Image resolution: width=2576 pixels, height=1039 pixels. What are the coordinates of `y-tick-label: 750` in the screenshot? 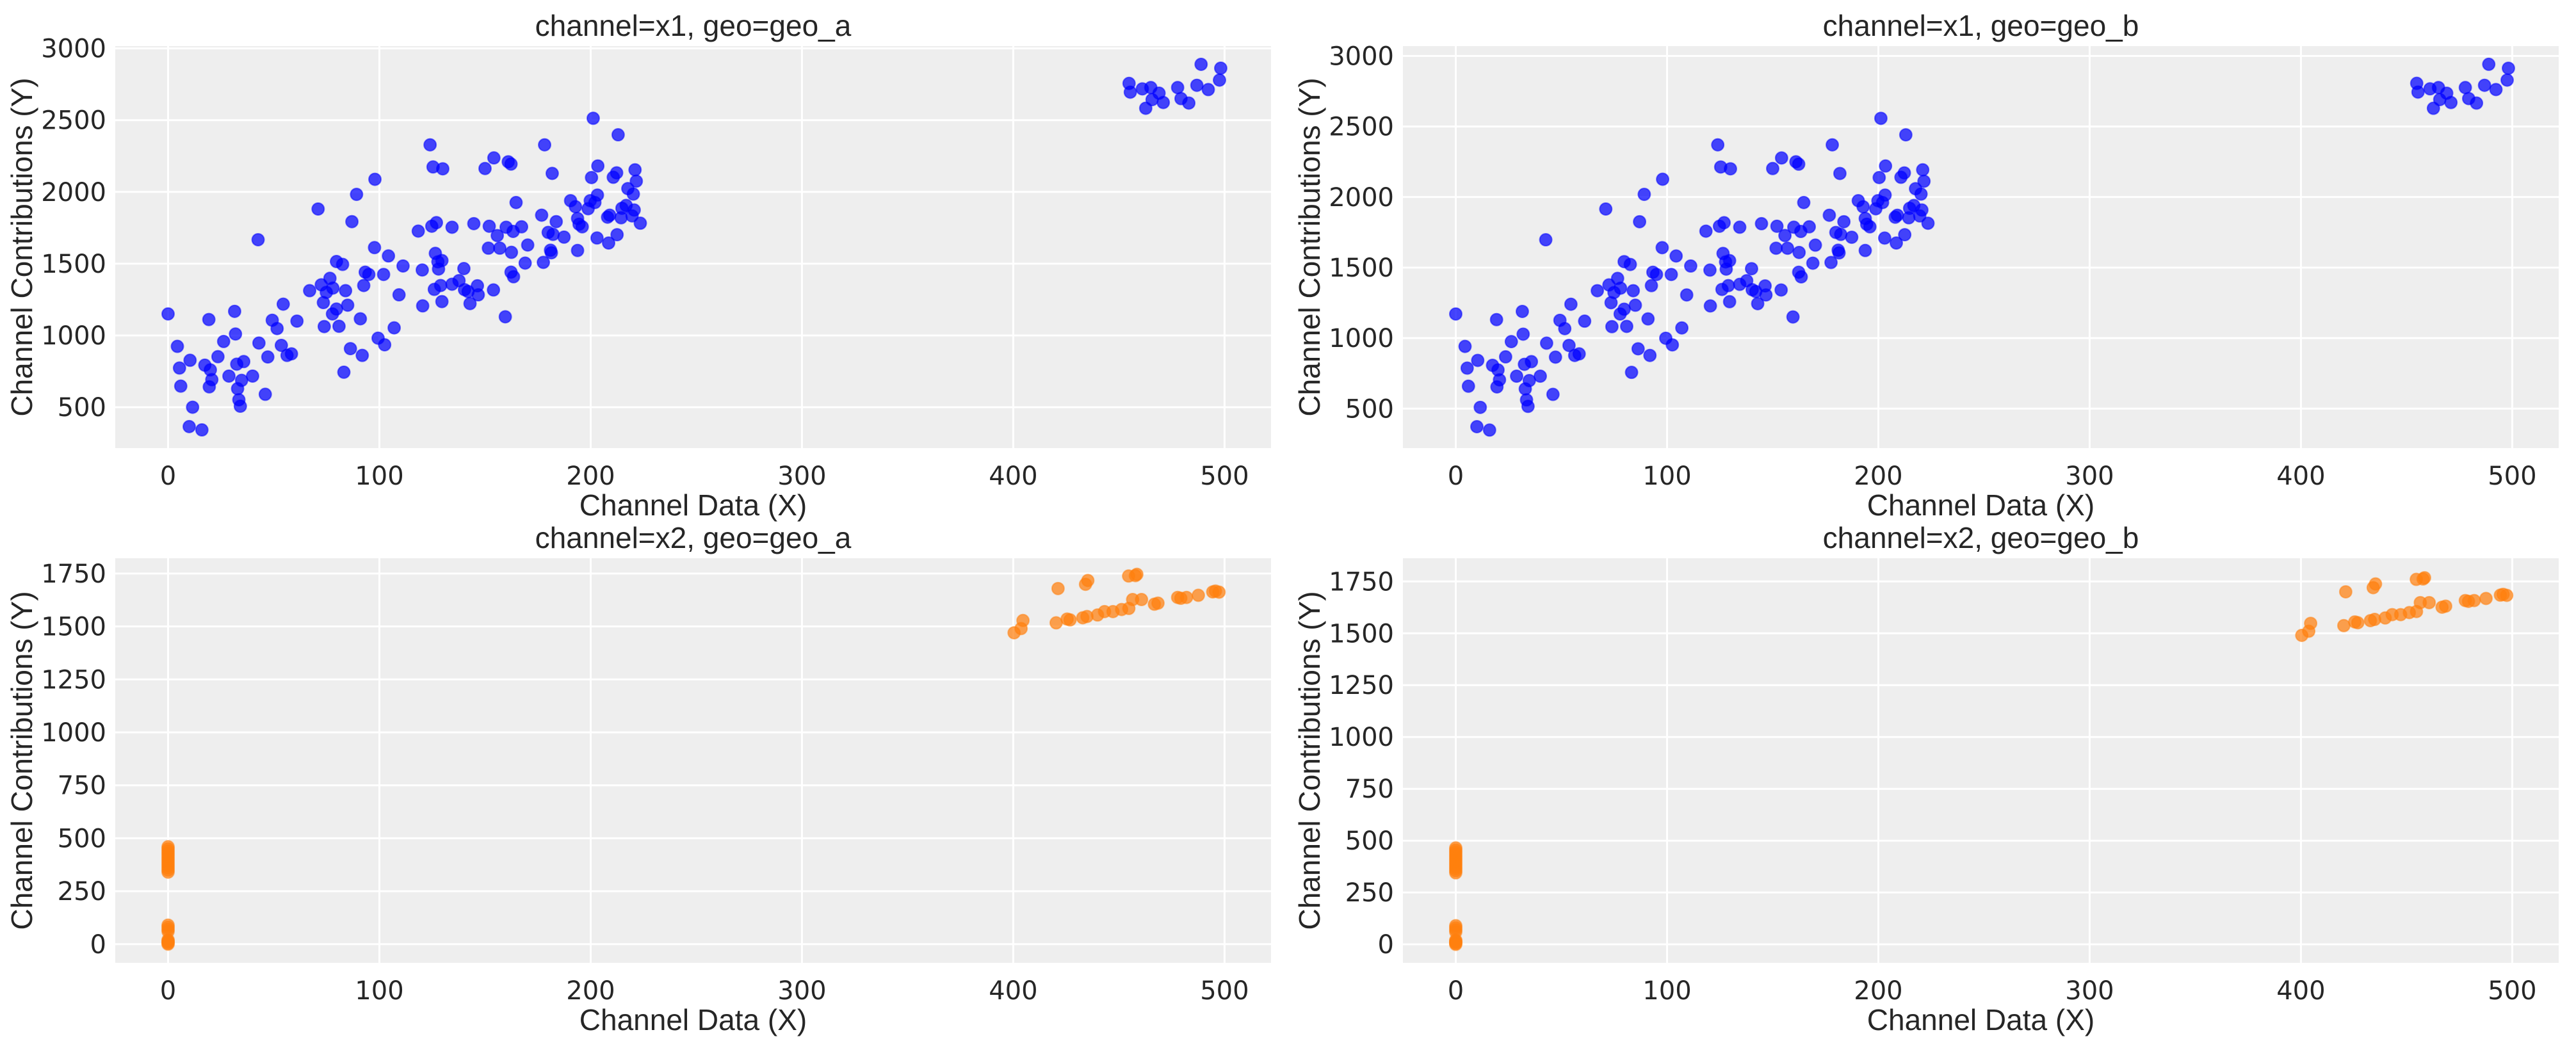 It's located at (82, 786).